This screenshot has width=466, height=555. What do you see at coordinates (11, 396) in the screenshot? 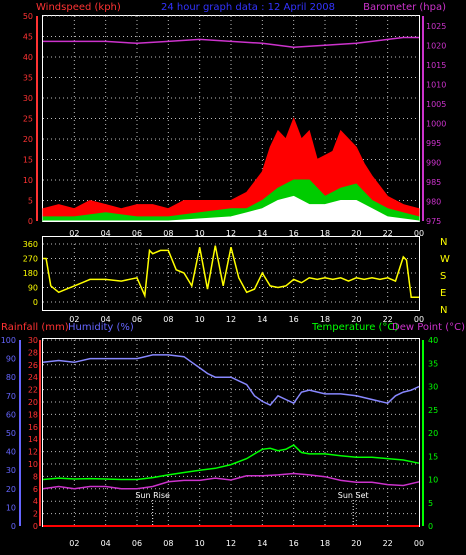
I see `humidity-tick-70: 70` at bounding box center [11, 396].